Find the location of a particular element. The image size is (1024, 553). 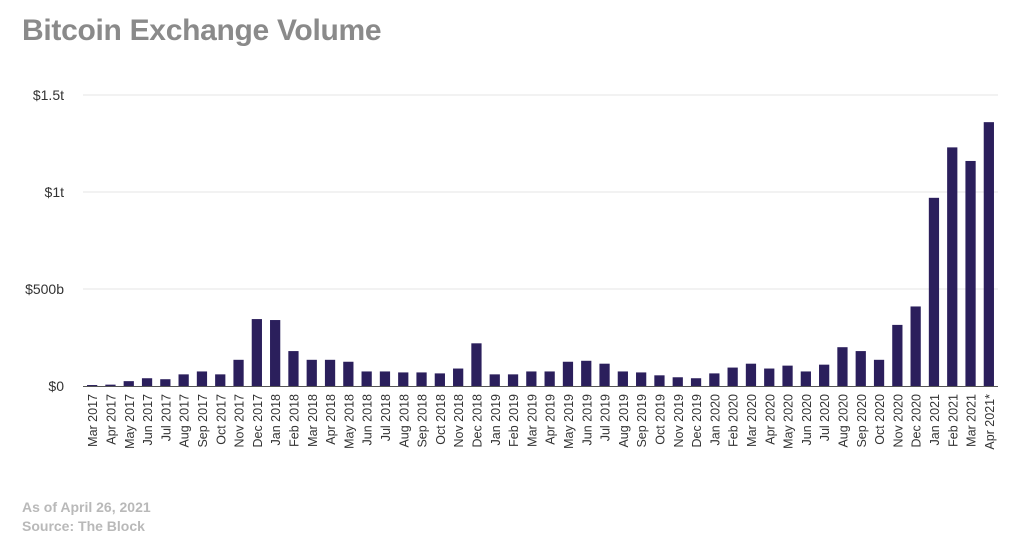

x-tick-label: May 2019 is located at coordinates (569, 421).